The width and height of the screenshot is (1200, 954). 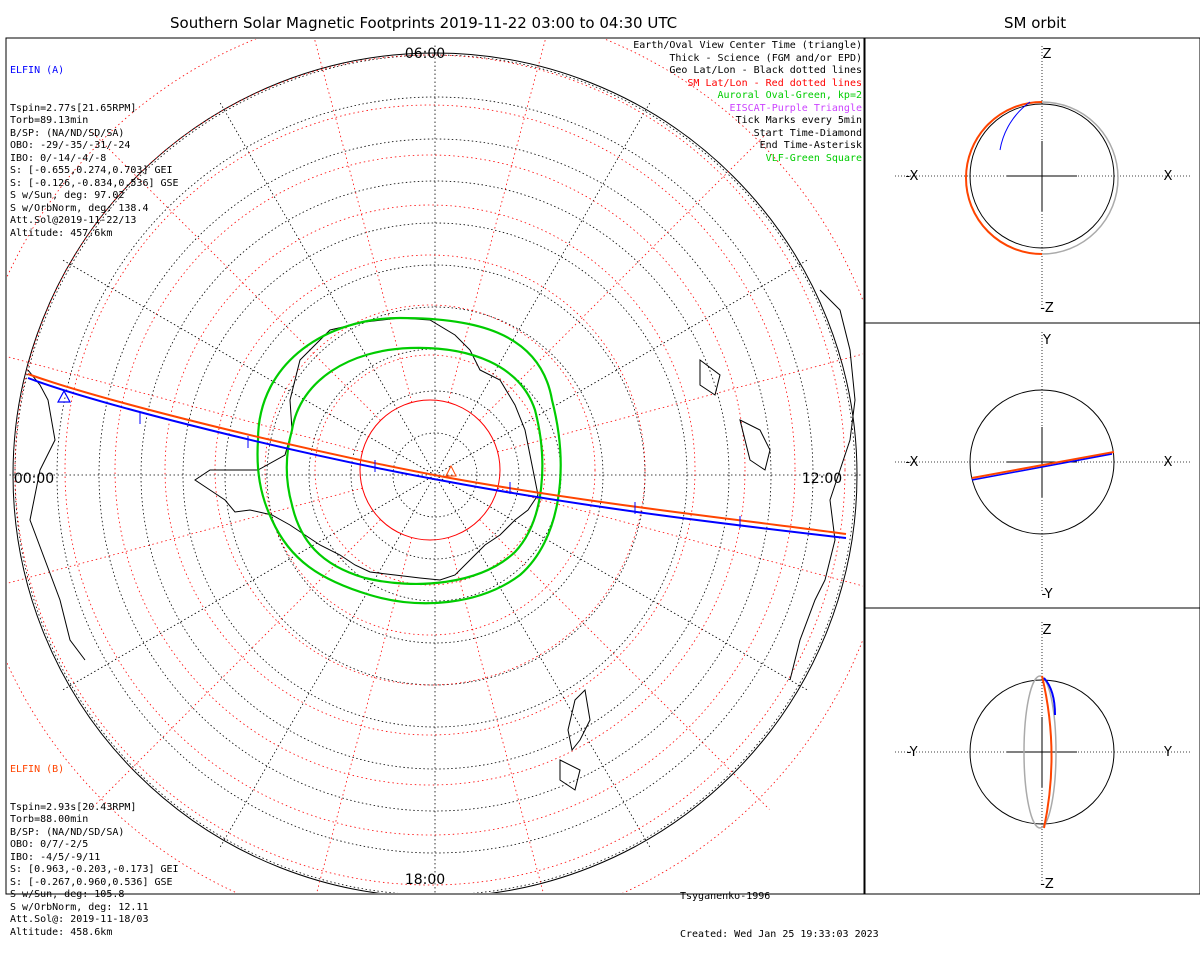 What do you see at coordinates (37, 70) in the screenshot?
I see `elfin-a-name: ELFIN (A)` at bounding box center [37, 70].